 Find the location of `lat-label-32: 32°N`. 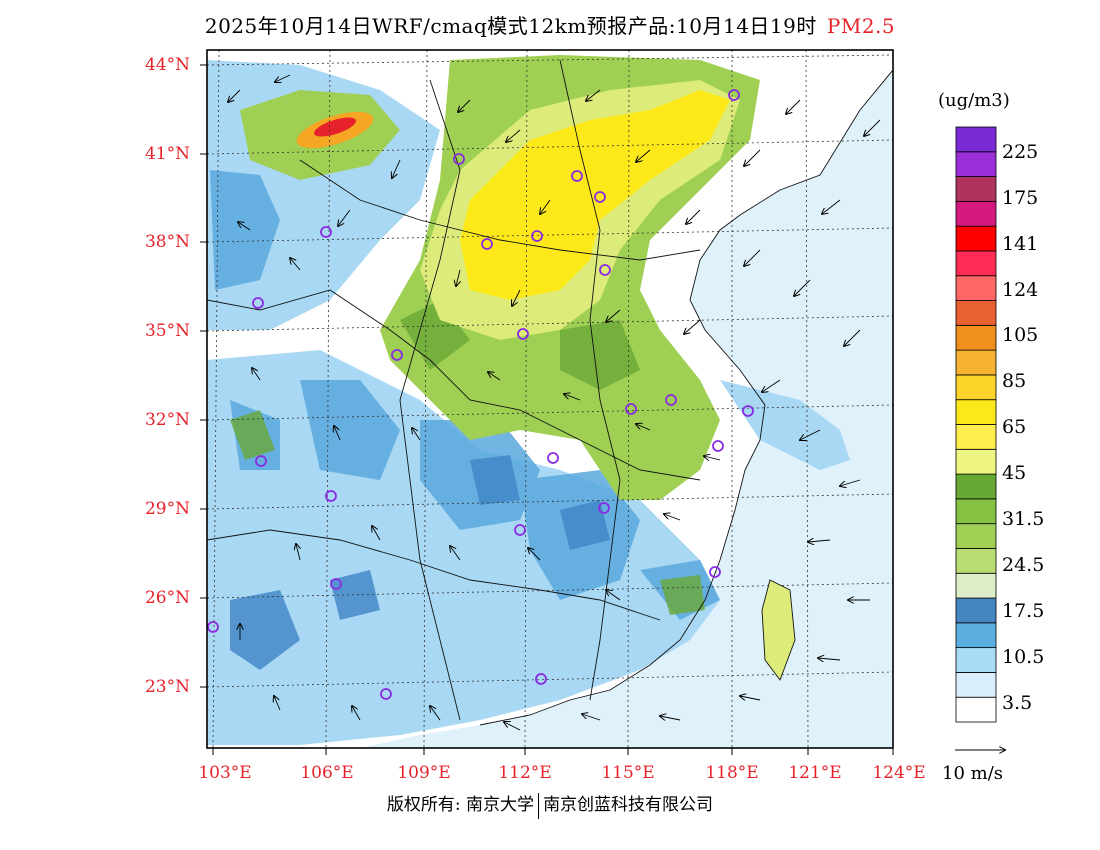

lat-label-32: 32°N is located at coordinates (167, 420).